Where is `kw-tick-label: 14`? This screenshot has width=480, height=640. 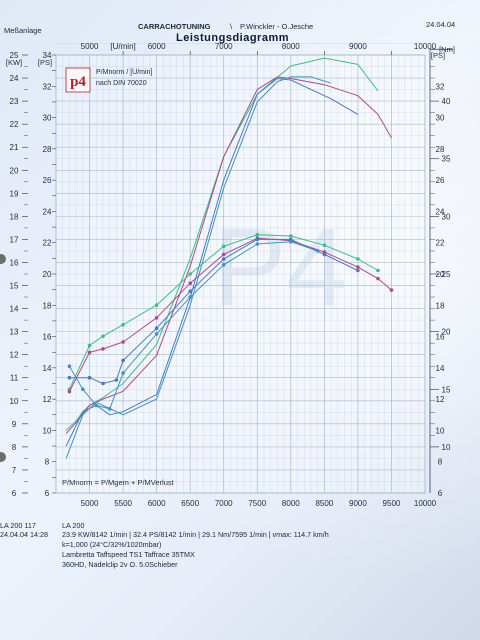
kw-tick-label: 14 is located at coordinates (14, 309).